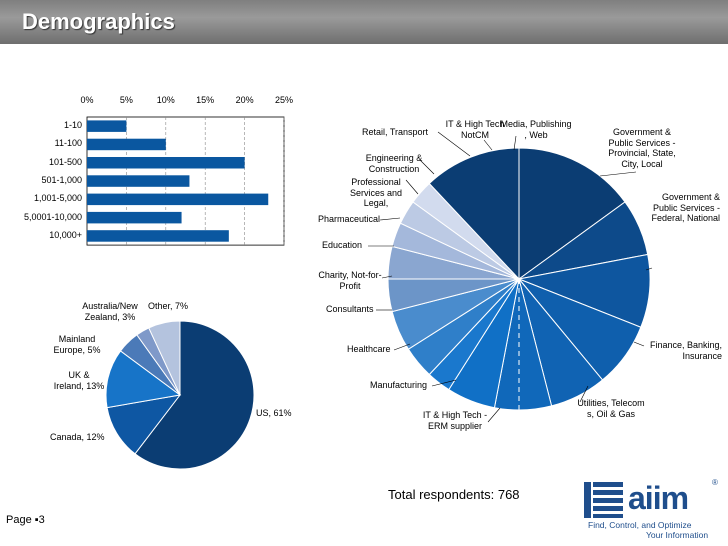 This screenshot has width=728, height=546. I want to click on industry-leader-it_erm, so click(494, 415).